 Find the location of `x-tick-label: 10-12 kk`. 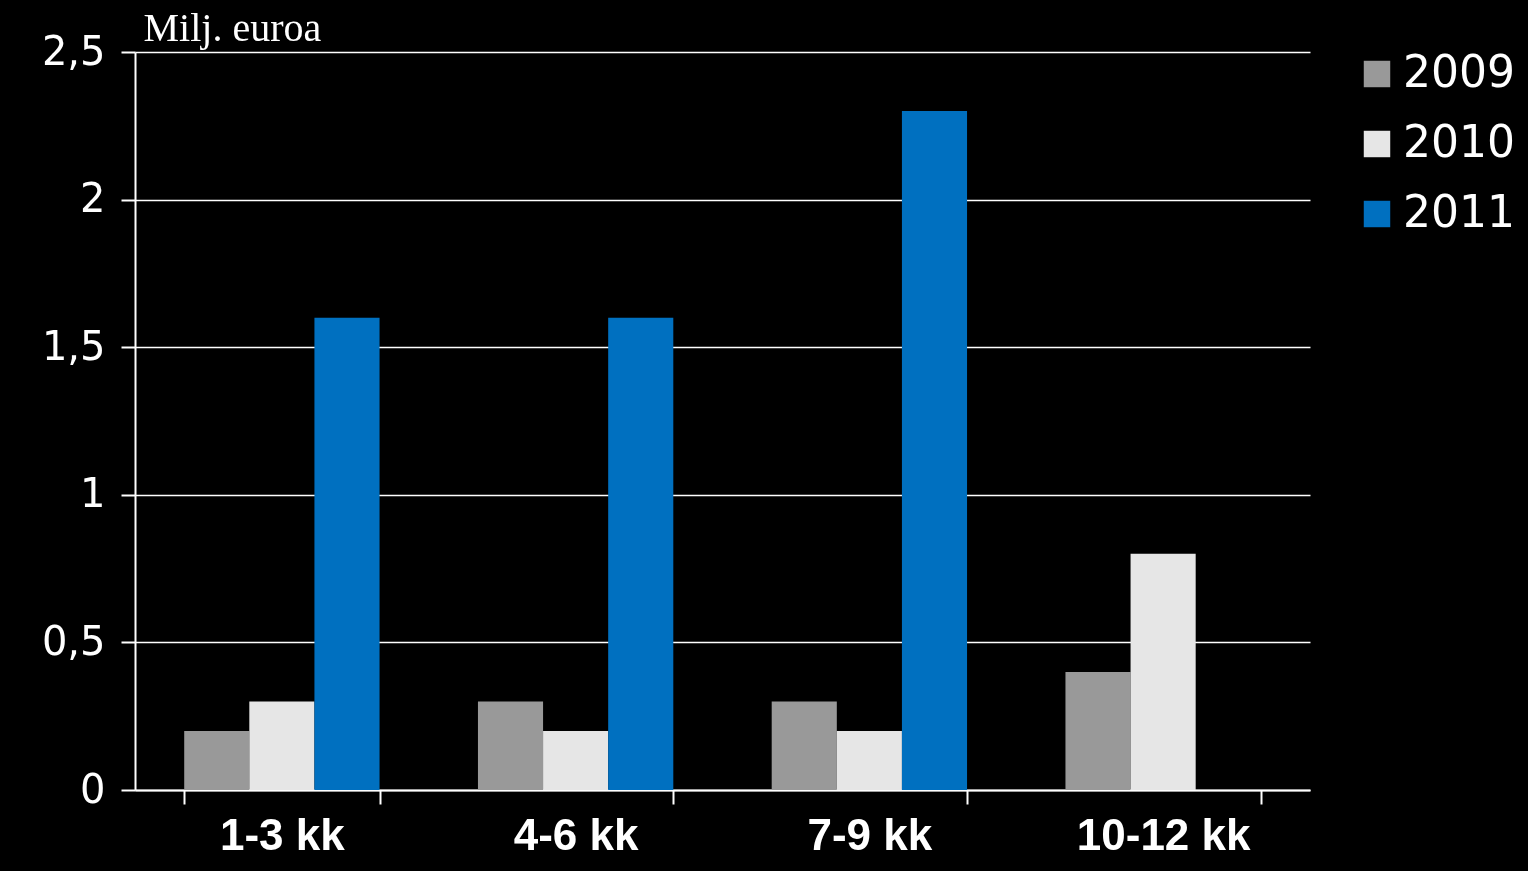

x-tick-label: 10-12 kk is located at coordinates (1163, 834).